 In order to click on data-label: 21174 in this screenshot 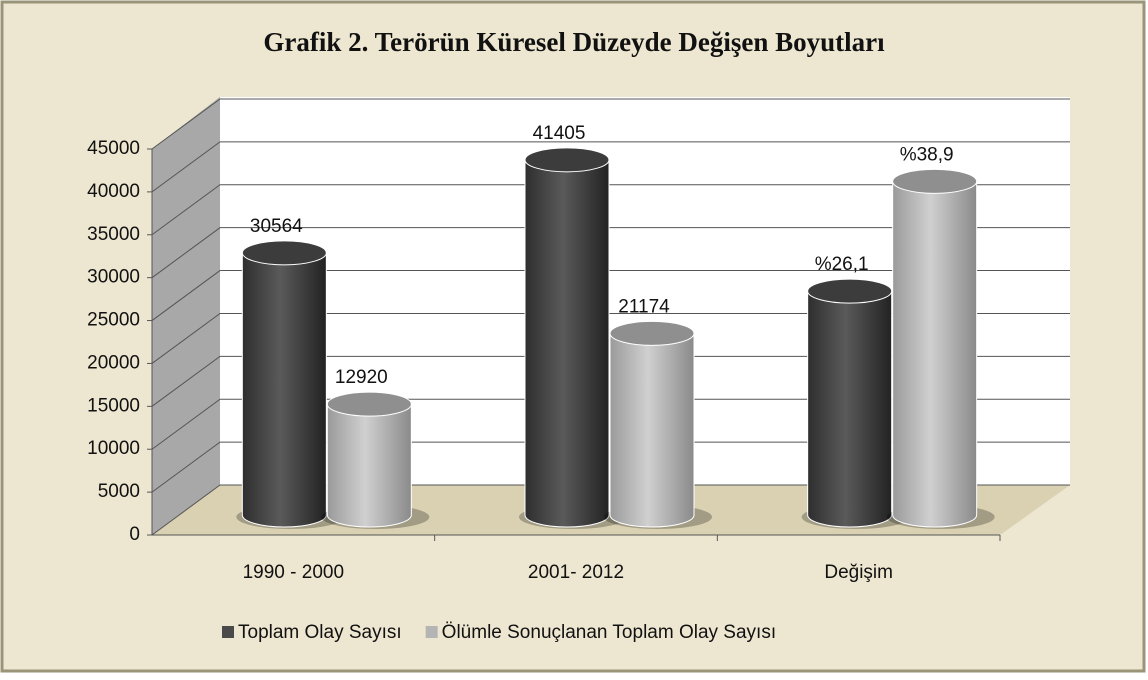, I will do `click(644, 306)`.